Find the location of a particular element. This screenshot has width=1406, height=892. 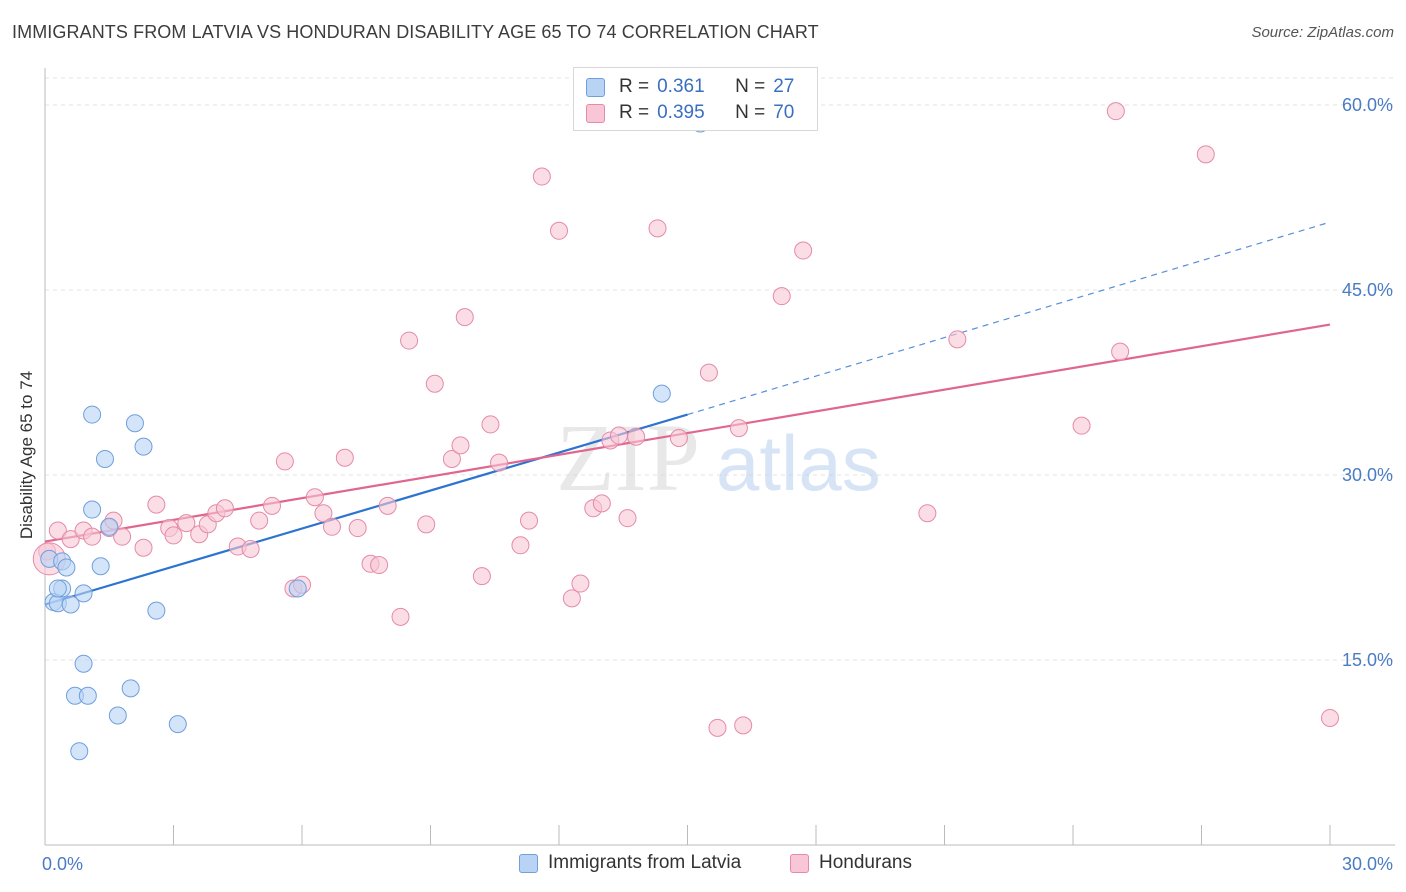

x-tick-label-1: 30.0% is located at coordinates (1367, 864).